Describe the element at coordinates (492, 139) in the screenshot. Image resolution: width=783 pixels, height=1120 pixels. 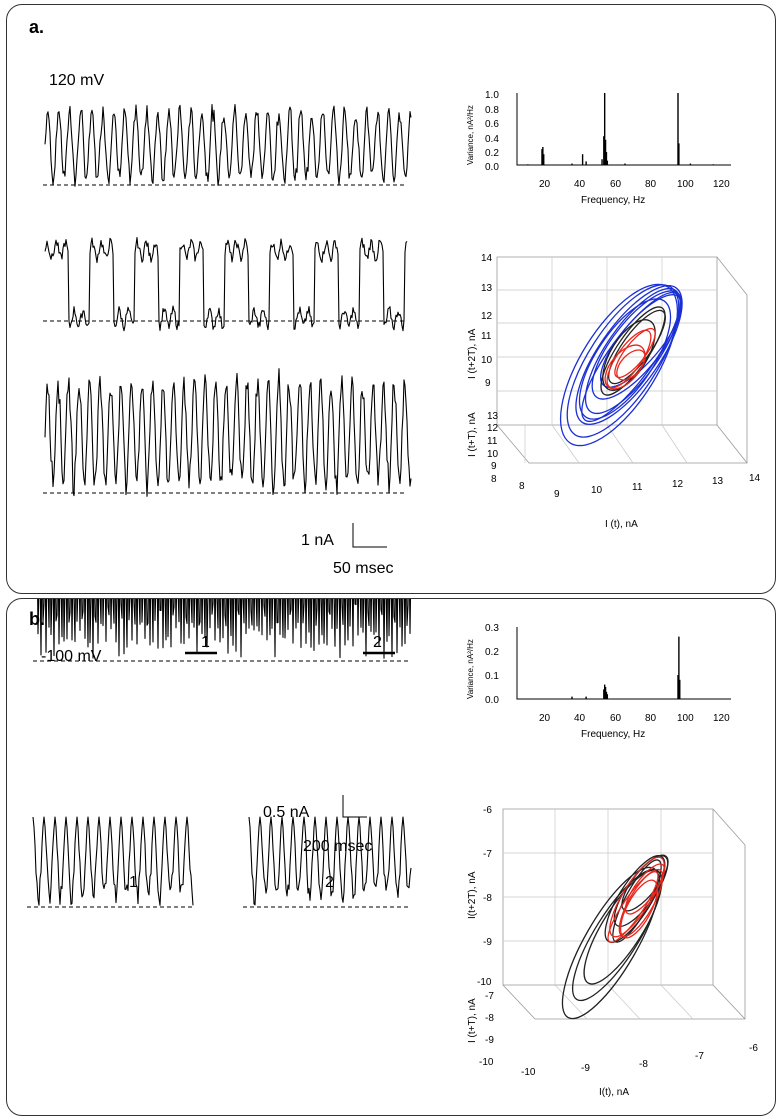
I see `spectrum-a-ytick-3: 0.4` at that location.